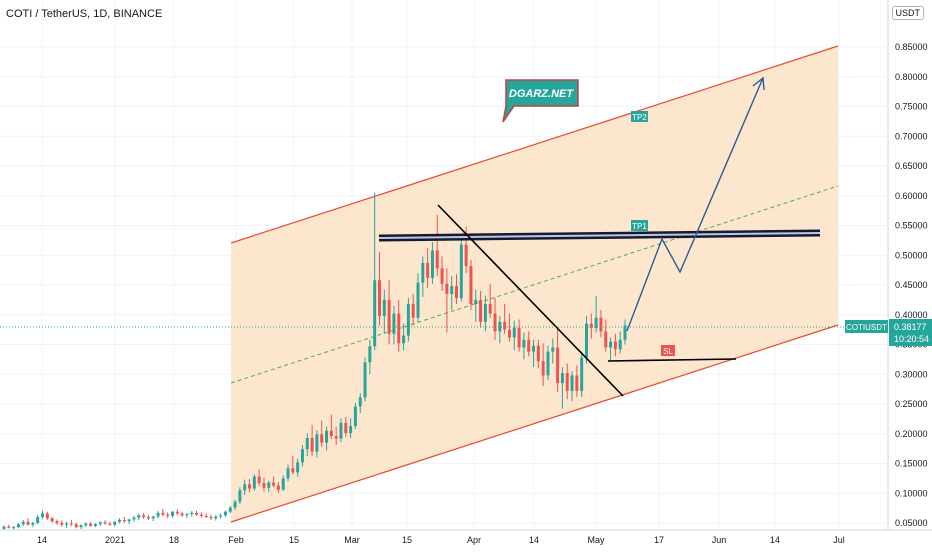  What do you see at coordinates (466, 537) in the screenshot?
I see `time-axis: 14 2021 18 Feb 15 Mar 15 Apr 14 May 17 Jun 14 Jul` at bounding box center [466, 537].